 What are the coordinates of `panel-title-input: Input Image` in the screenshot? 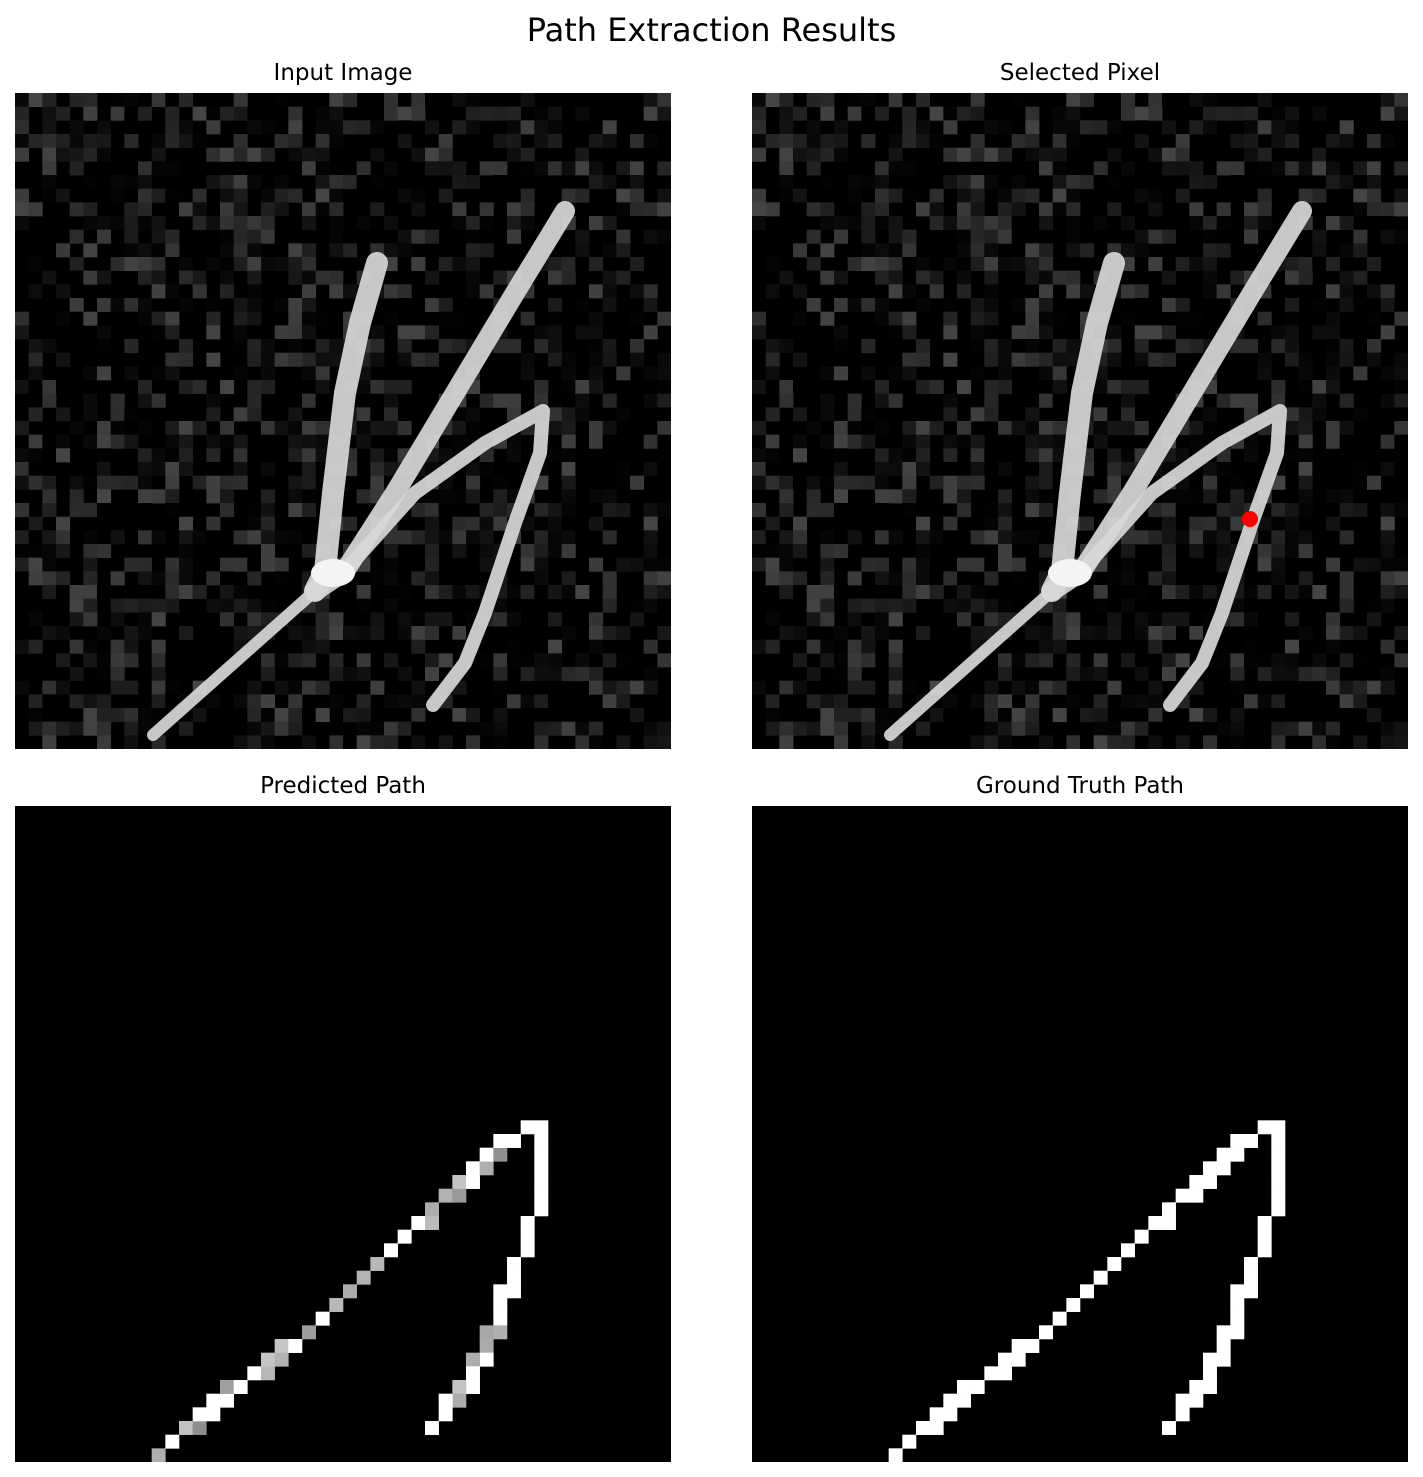 It's located at (343, 73).